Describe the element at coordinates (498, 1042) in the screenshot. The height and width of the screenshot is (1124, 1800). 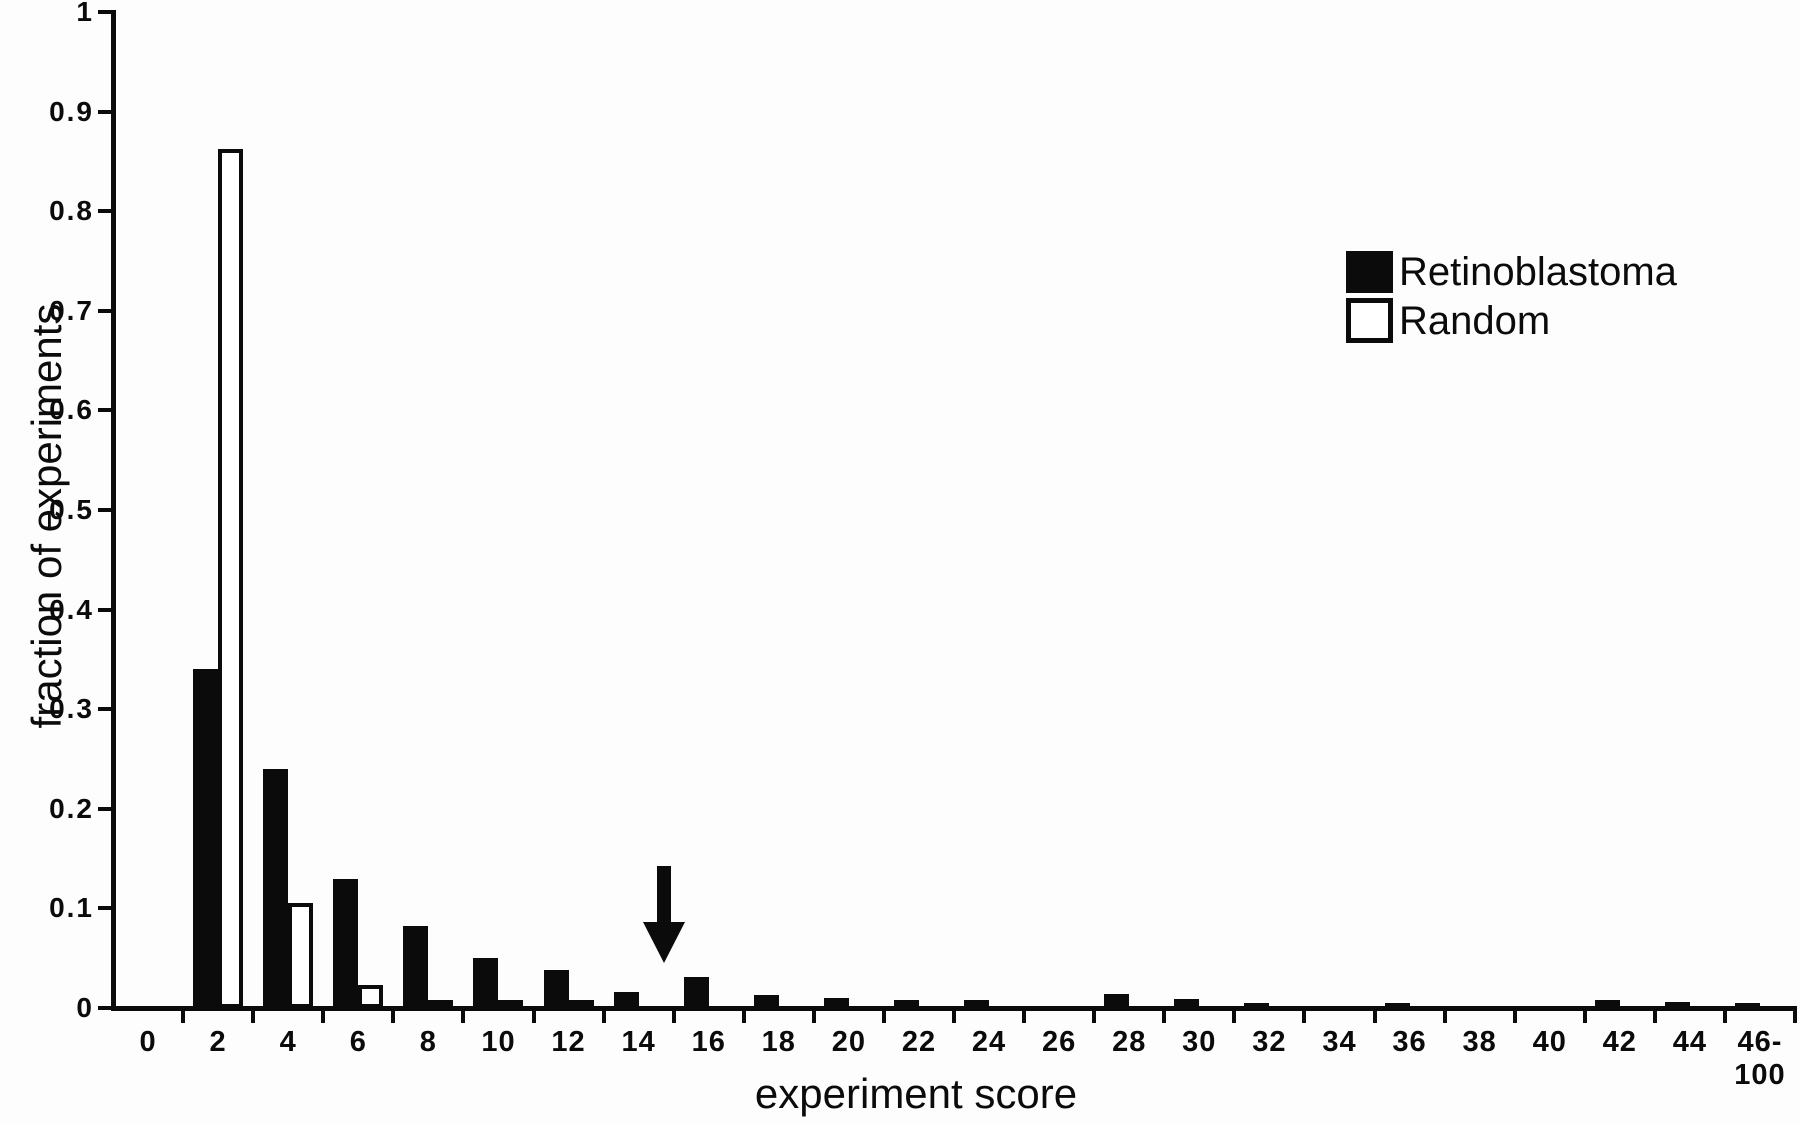
I see `x-tick-label: 10` at that location.